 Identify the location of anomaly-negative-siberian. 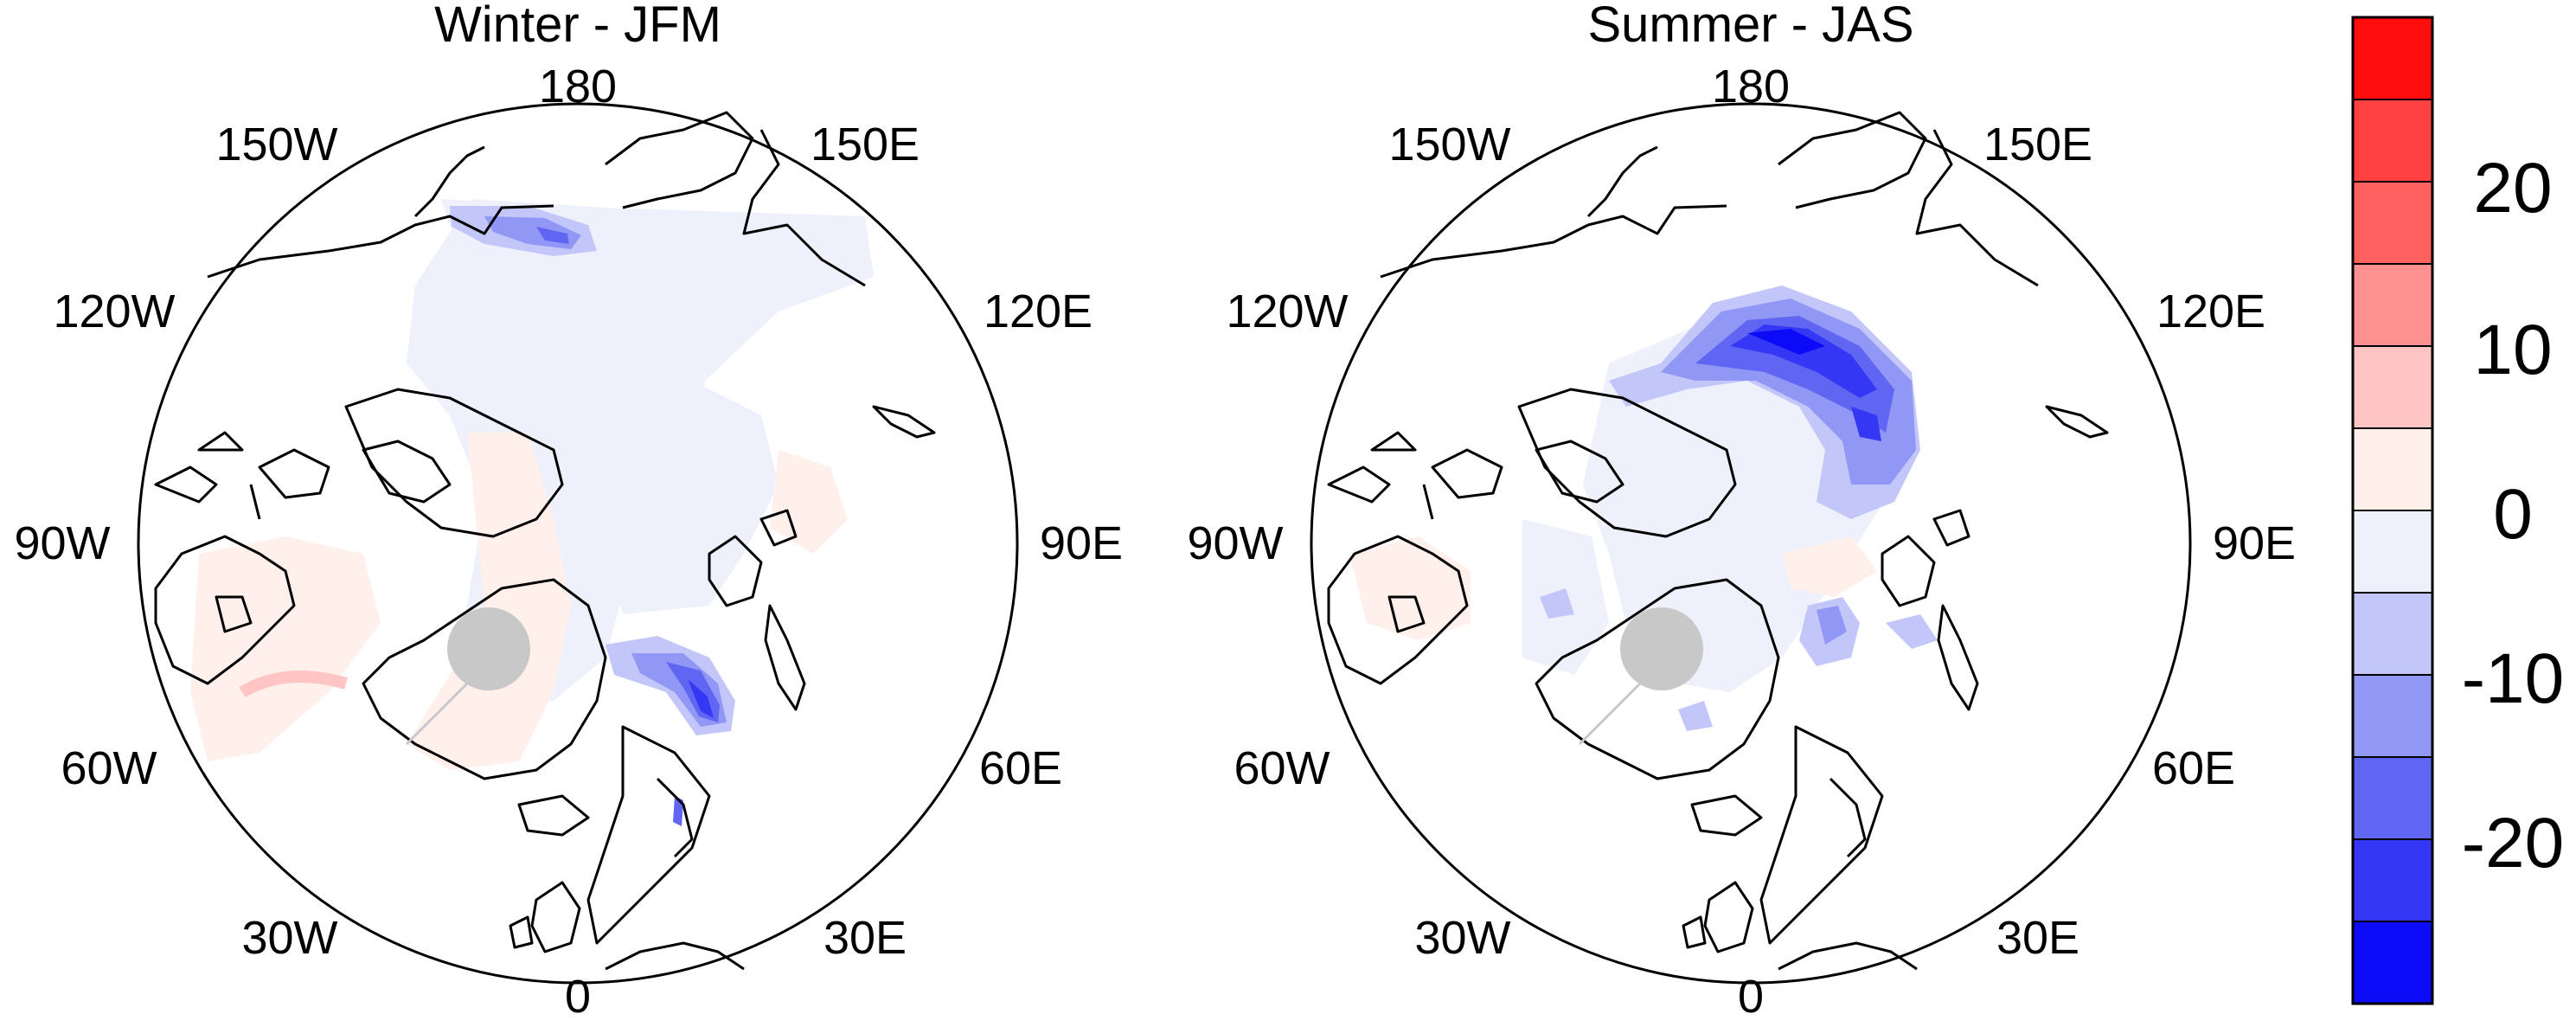
(1764, 402).